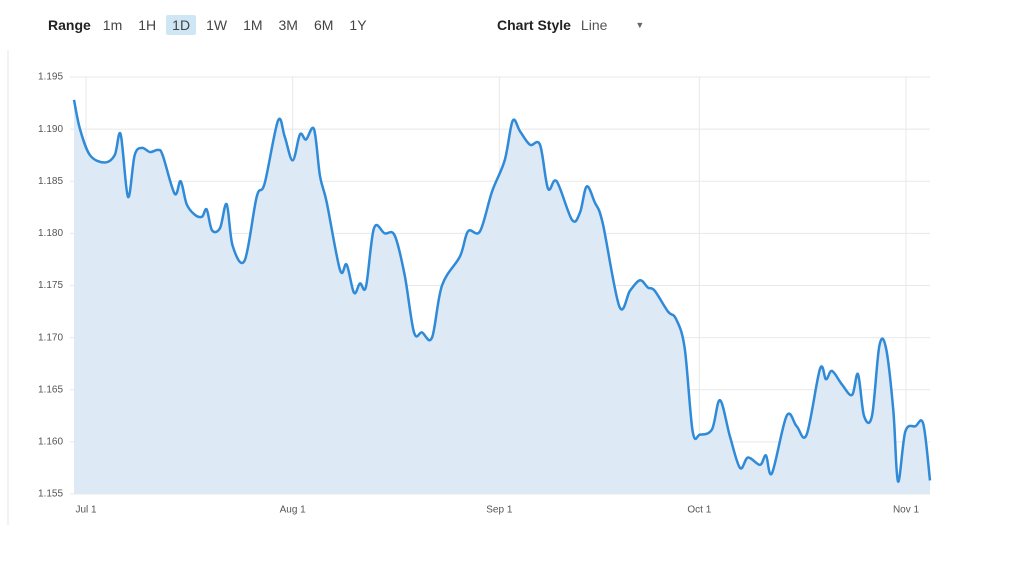  What do you see at coordinates (50, 494) in the screenshot?
I see `y-tick-label: 1.155` at bounding box center [50, 494].